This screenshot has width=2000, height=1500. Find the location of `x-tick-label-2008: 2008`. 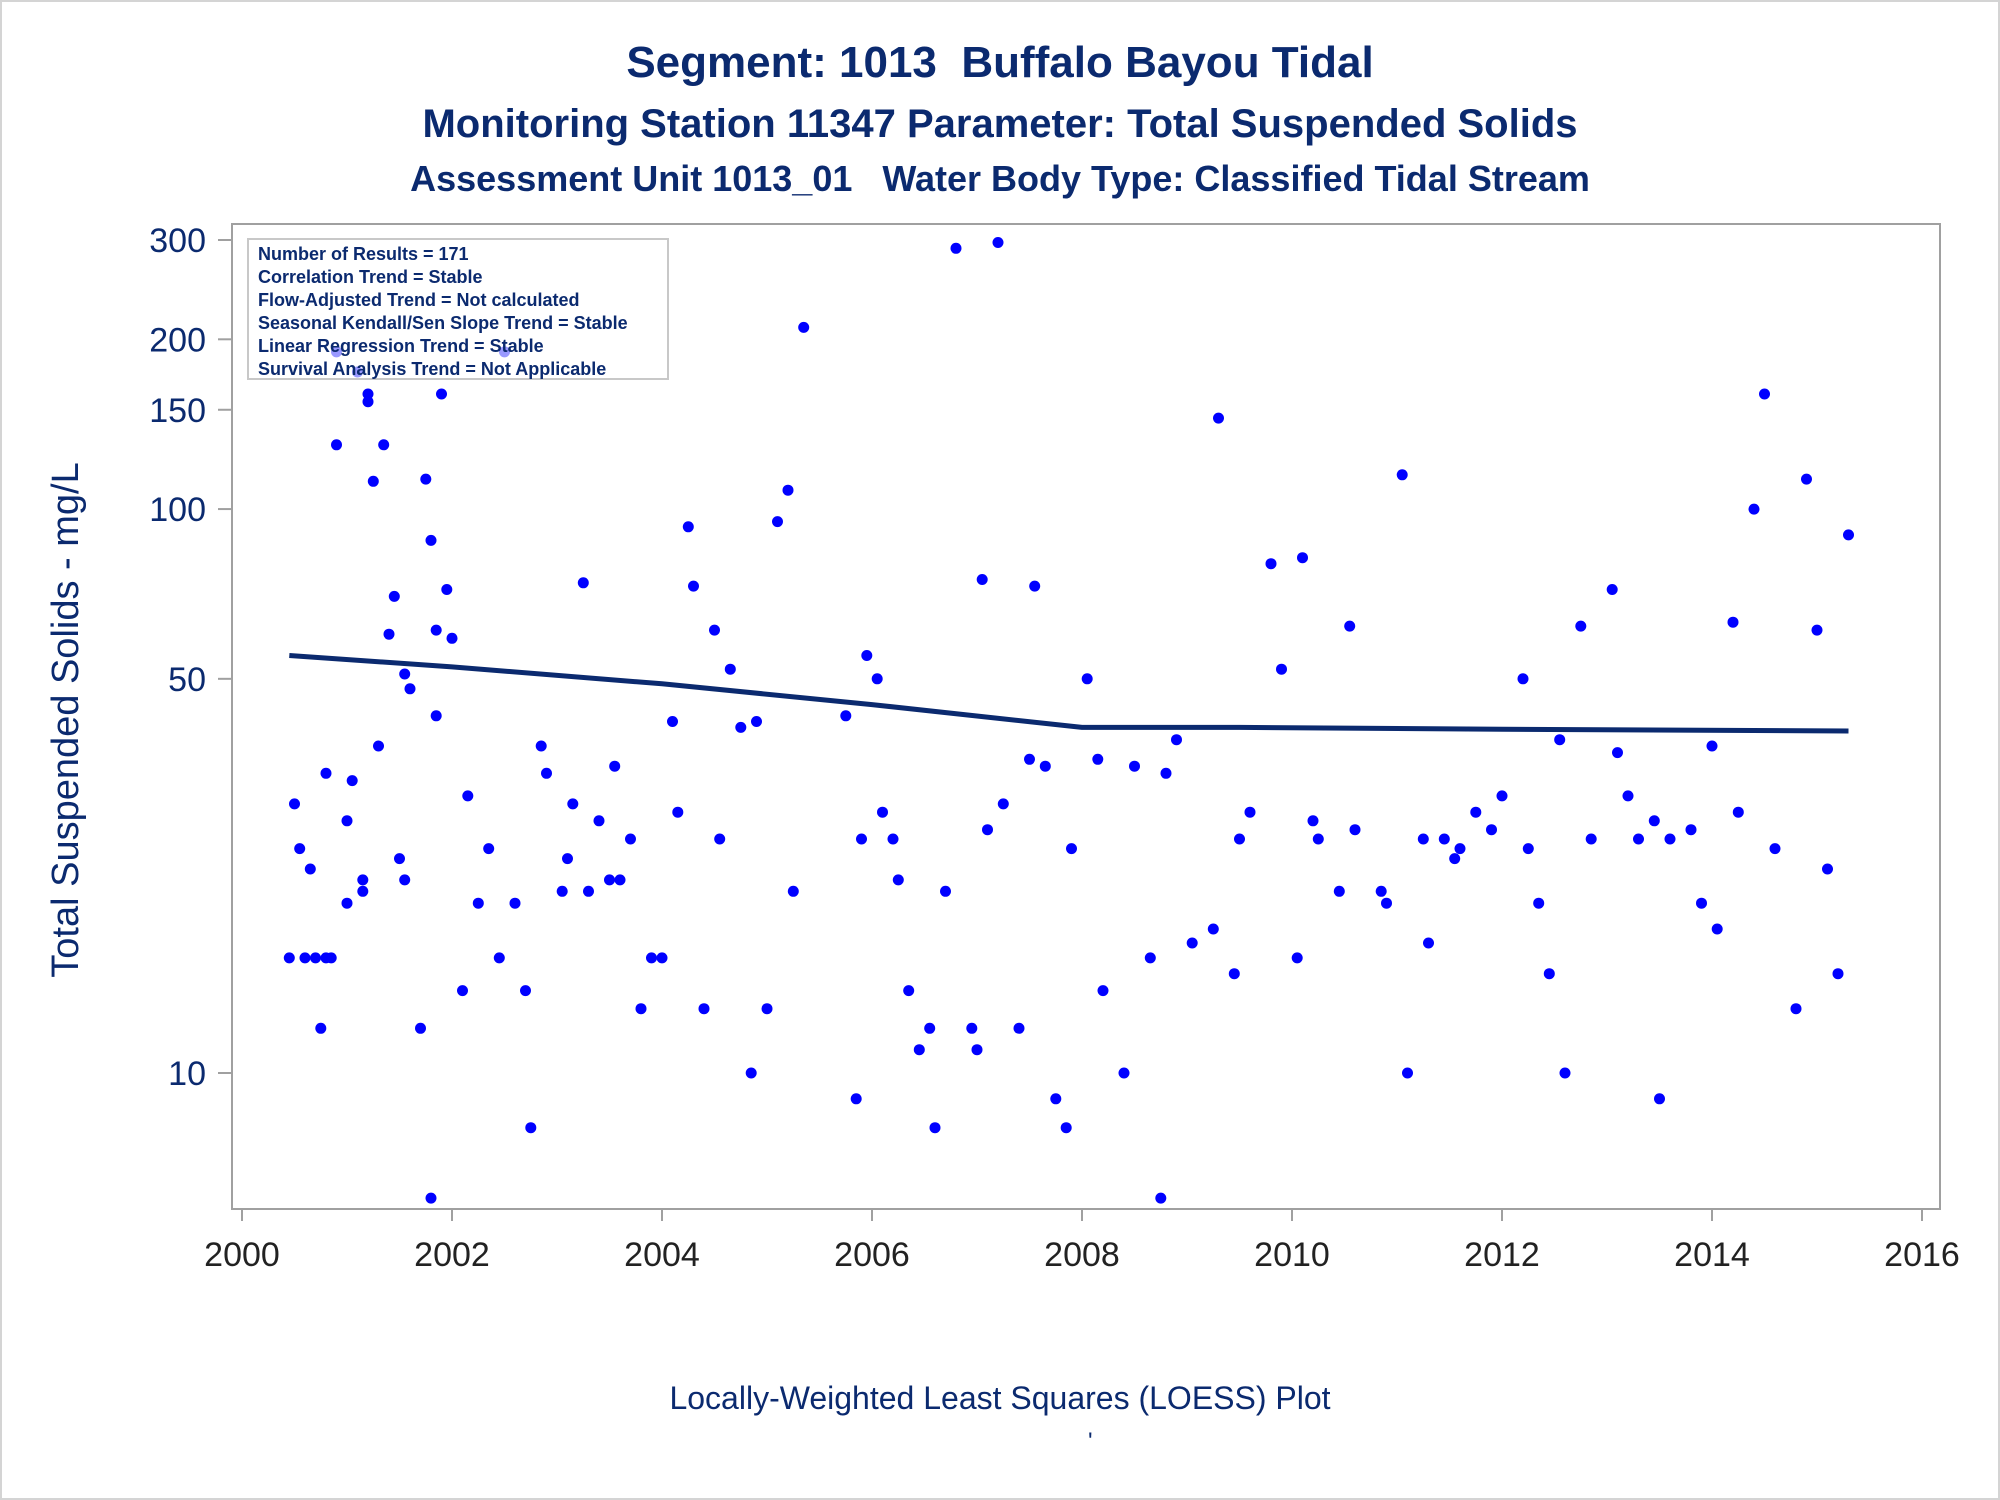

x-tick-label-2008: 2008 is located at coordinates (1082, 1255).